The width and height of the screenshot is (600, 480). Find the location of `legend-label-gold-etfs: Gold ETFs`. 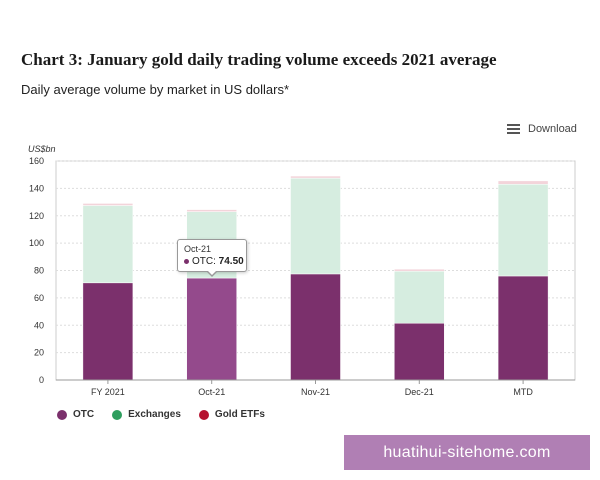

legend-label-gold-etfs: Gold ETFs is located at coordinates (239, 414).